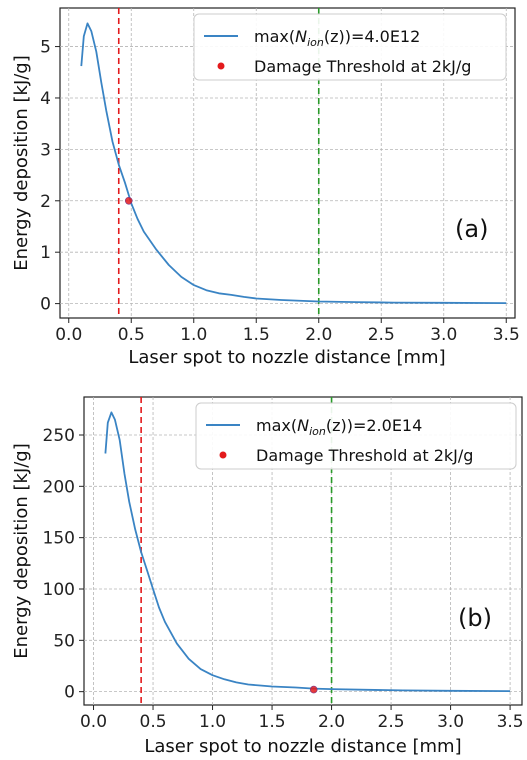 The width and height of the screenshot is (527, 760). I want to click on legend-box-b, so click(356, 436).